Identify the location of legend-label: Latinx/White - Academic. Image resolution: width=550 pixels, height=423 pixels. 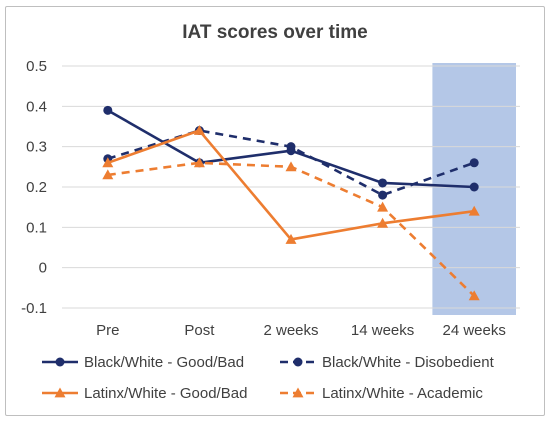
(402, 393).